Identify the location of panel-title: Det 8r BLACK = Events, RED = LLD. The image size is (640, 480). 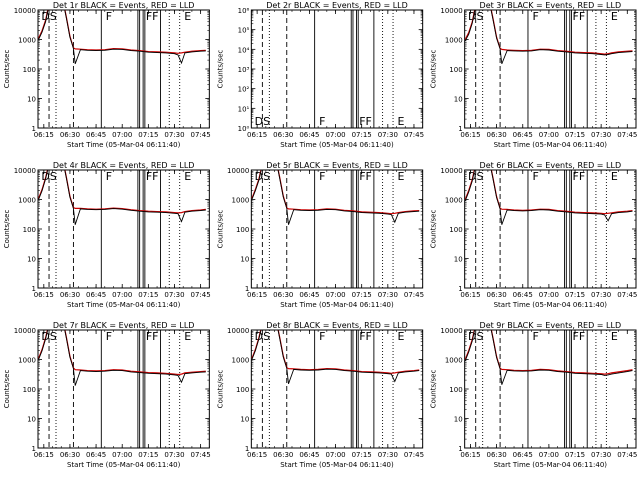
(337, 325).